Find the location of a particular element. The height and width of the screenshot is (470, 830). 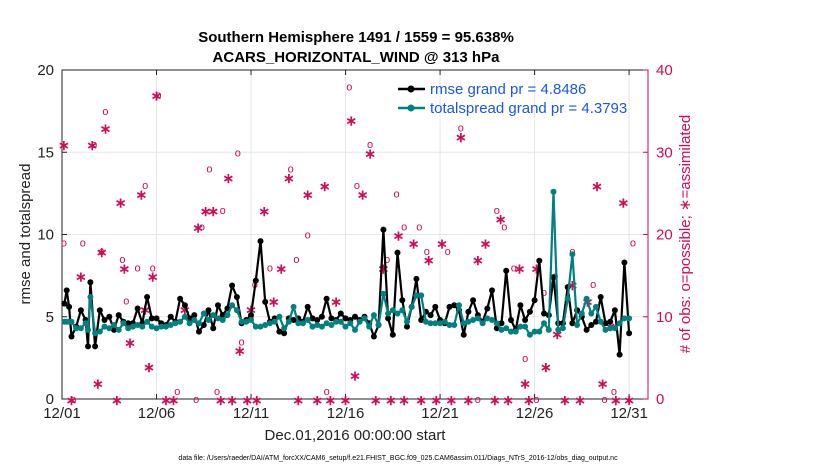

y-tick-label: 0 is located at coordinates (50, 399).